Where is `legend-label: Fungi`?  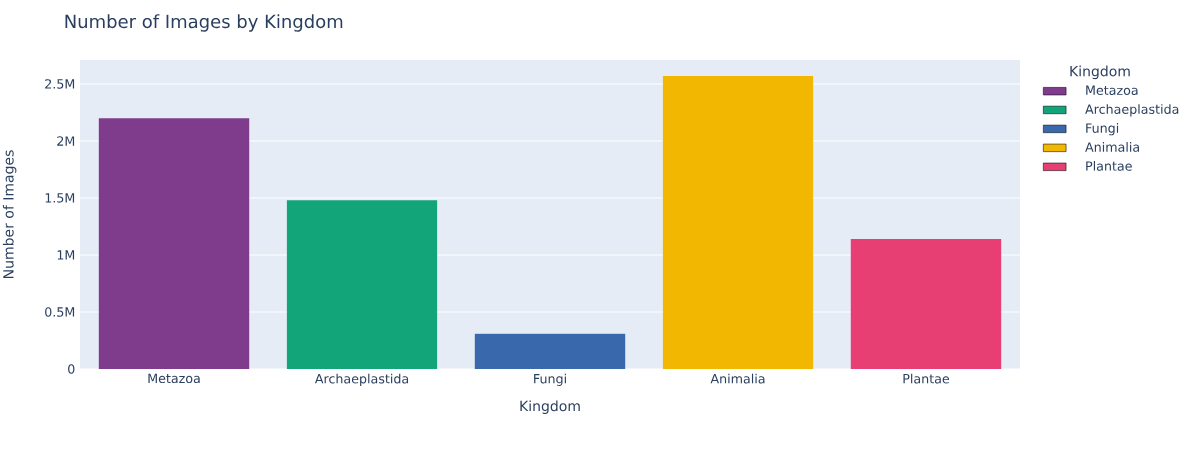
legend-label: Fungi is located at coordinates (1102, 129).